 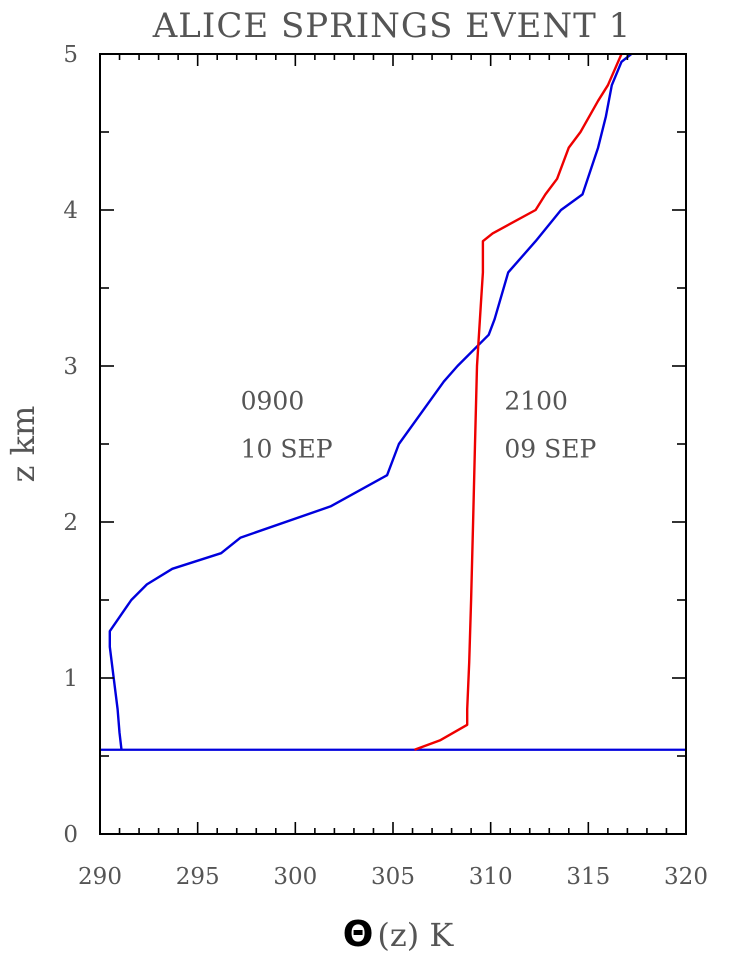 I want to click on x-axis-label-text: (z) K, so click(x=415, y=935).